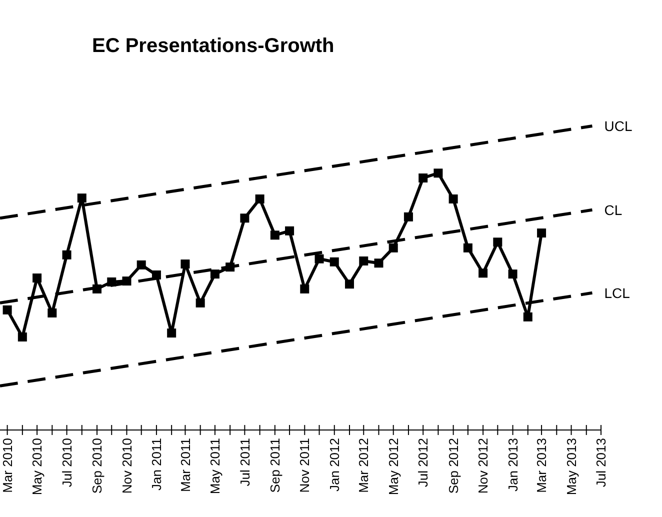  What do you see at coordinates (571, 467) in the screenshot?
I see `x-tick-label: May 2013` at bounding box center [571, 467].